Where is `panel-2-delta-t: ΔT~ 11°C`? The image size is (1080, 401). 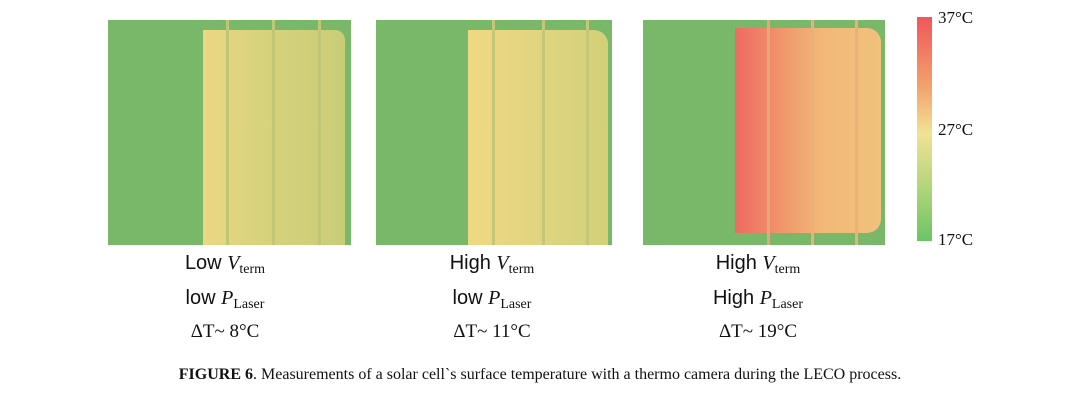 panel-2-delta-t: ΔT~ 11°C is located at coordinates (492, 331).